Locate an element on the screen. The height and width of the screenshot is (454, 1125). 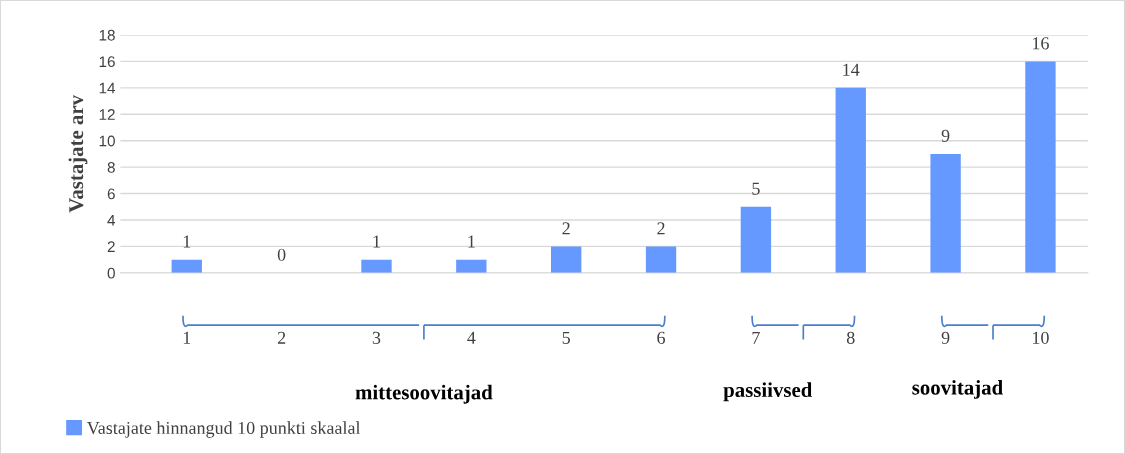
data-label: 5 is located at coordinates (756, 188).